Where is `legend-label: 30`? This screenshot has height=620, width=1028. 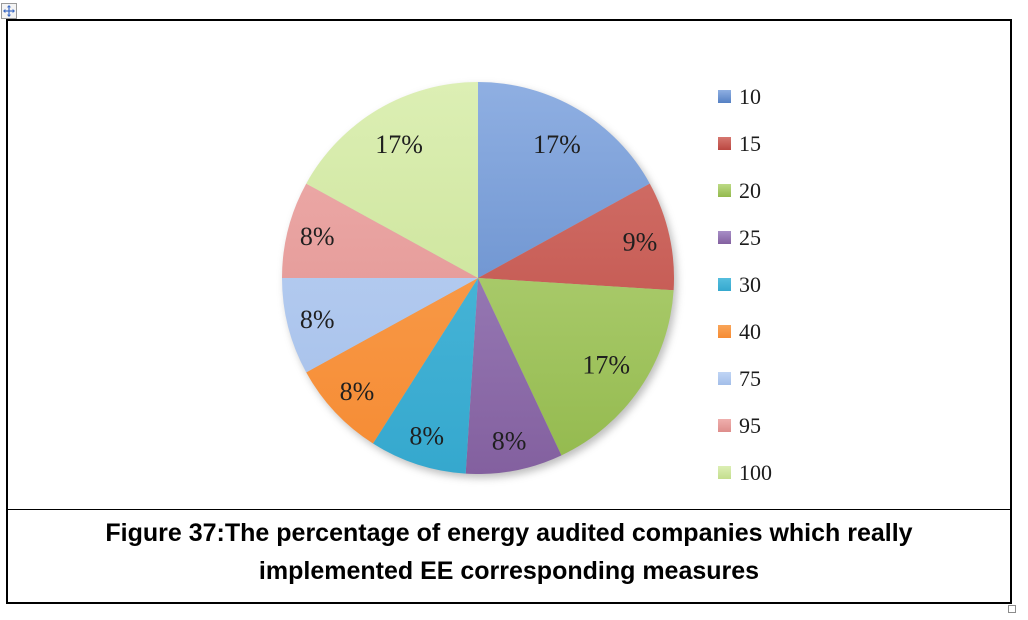 legend-label: 30 is located at coordinates (750, 284).